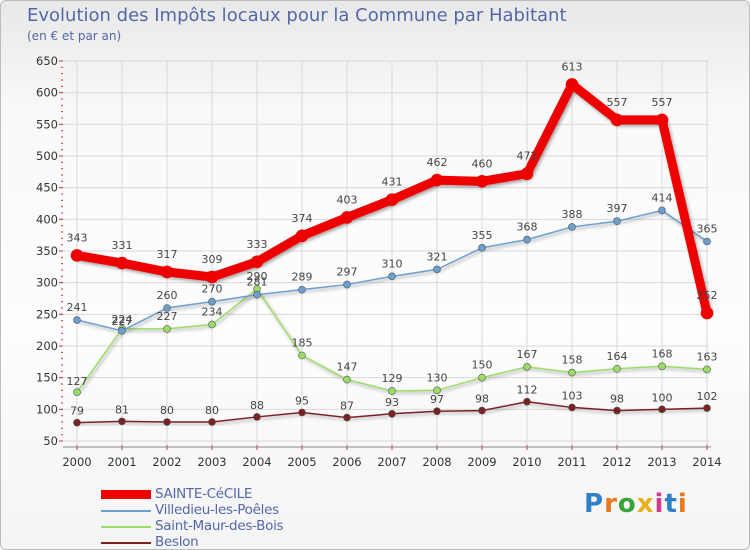 The image size is (750, 550). I want to click on data-label: 93, so click(392, 402).